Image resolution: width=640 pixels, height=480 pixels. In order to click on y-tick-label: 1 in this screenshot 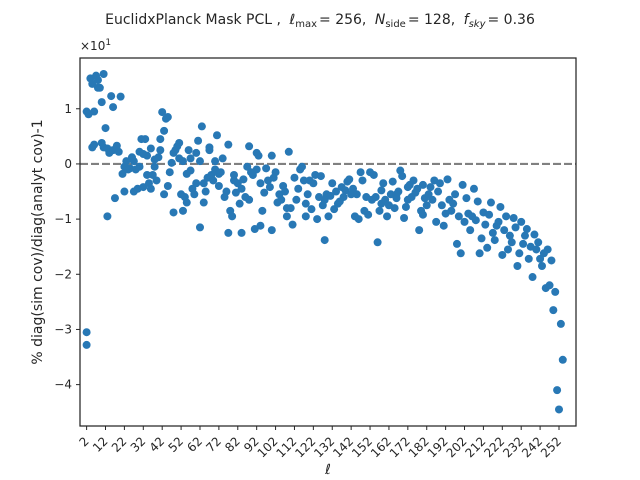, I will do `click(68, 109)`.